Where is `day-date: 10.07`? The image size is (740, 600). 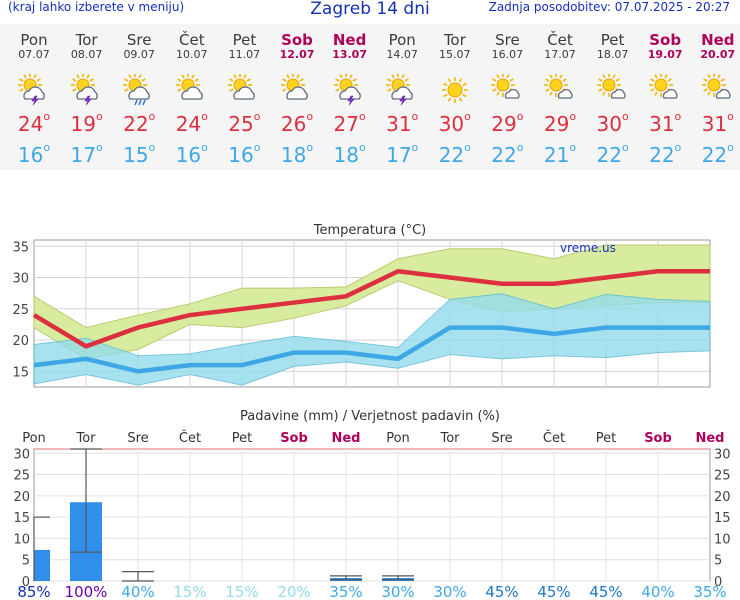 day-date: 10.07 is located at coordinates (192, 54).